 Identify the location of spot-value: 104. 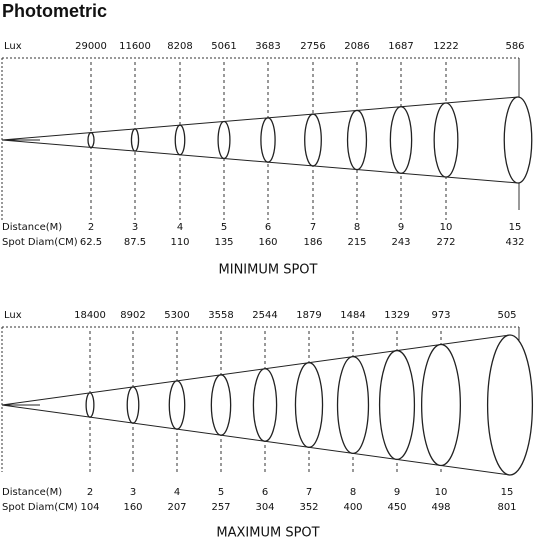
(89, 507).